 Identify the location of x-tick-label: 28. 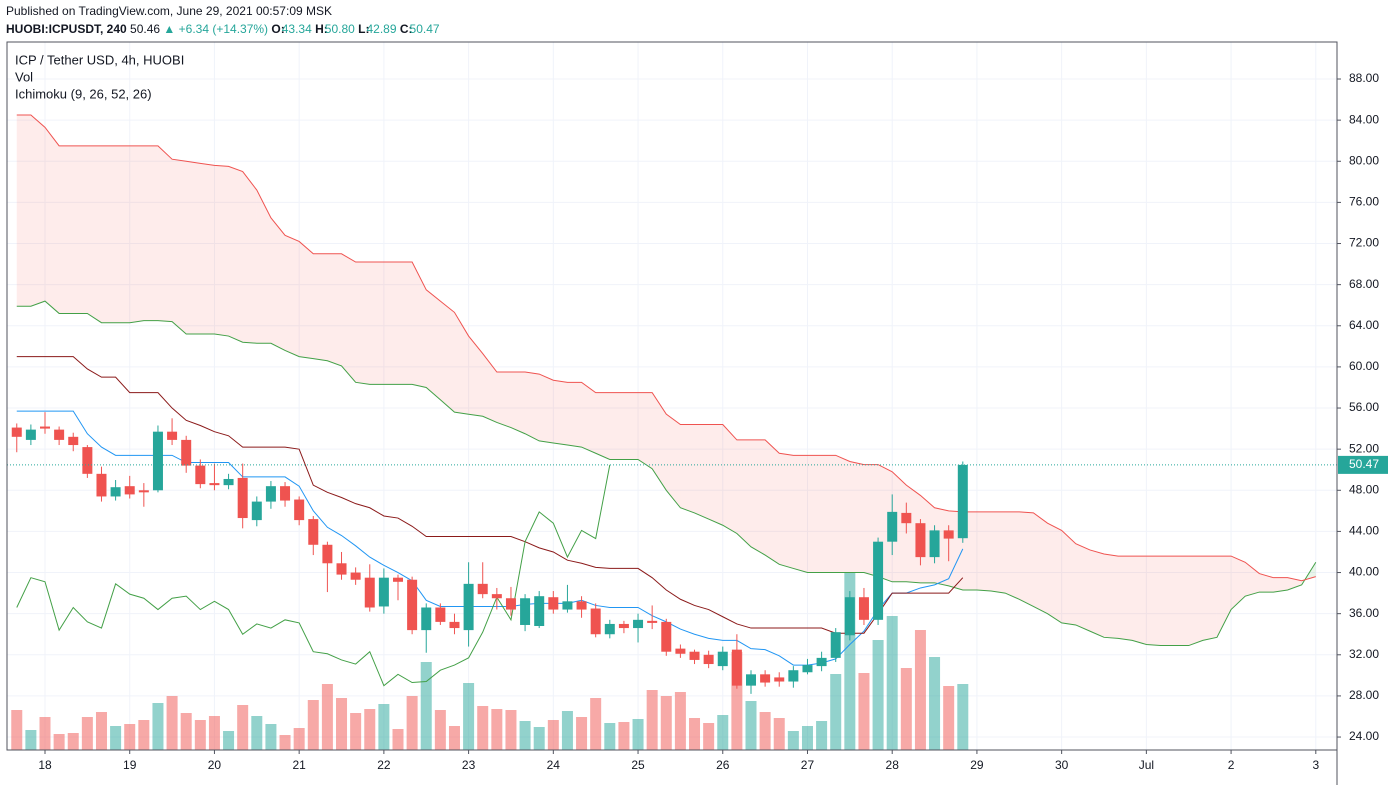
(893, 765).